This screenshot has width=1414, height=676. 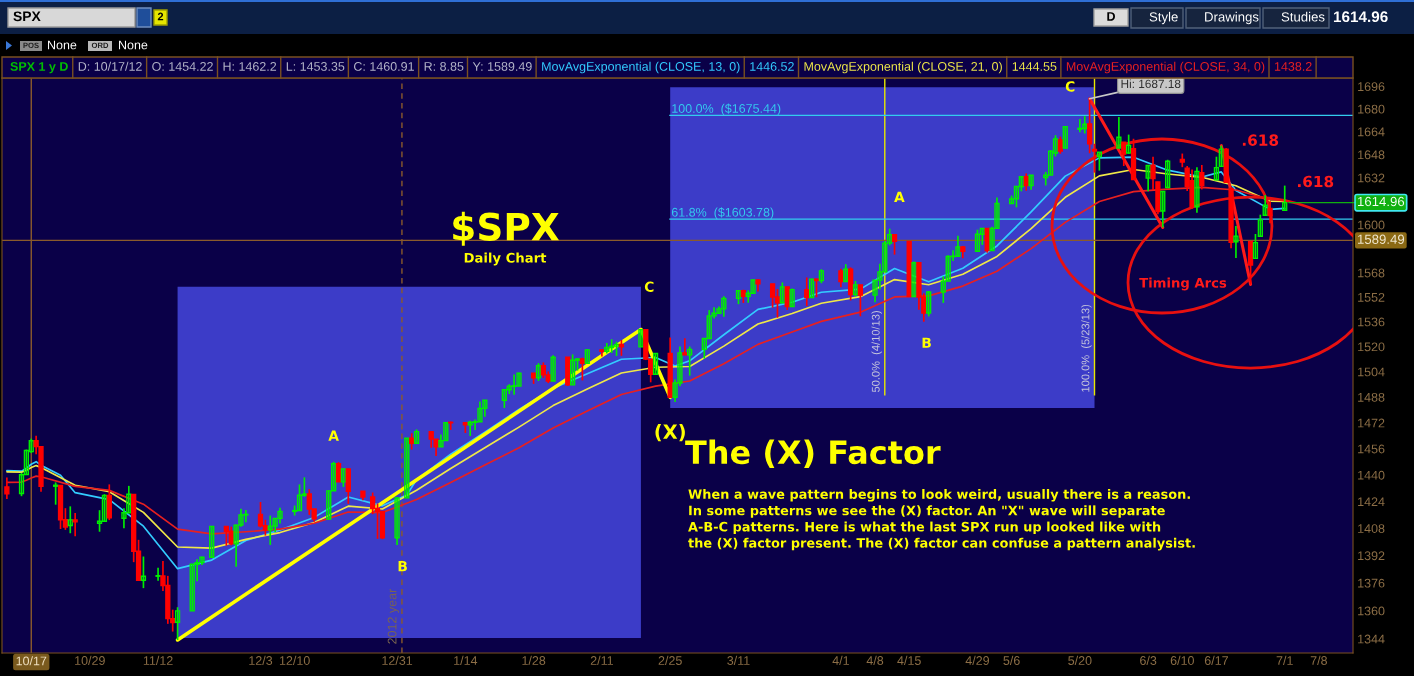 What do you see at coordinates (1371, 322) in the screenshot?
I see `y-tick-label: 1536` at bounding box center [1371, 322].